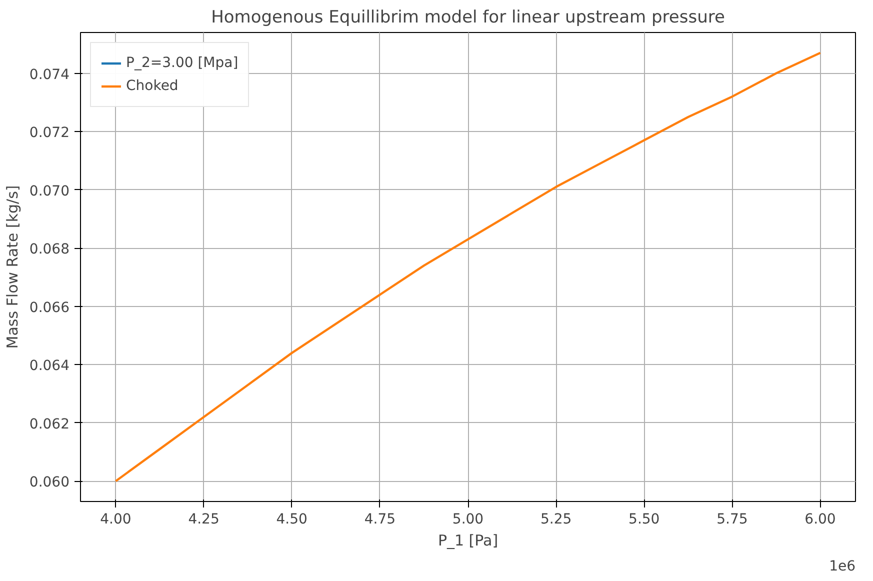 This screenshot has height=581, width=873. Describe the element at coordinates (468, 18) in the screenshot. I see `chart-title: Homogenous Equillibrim model for linear upstream pressure` at that location.